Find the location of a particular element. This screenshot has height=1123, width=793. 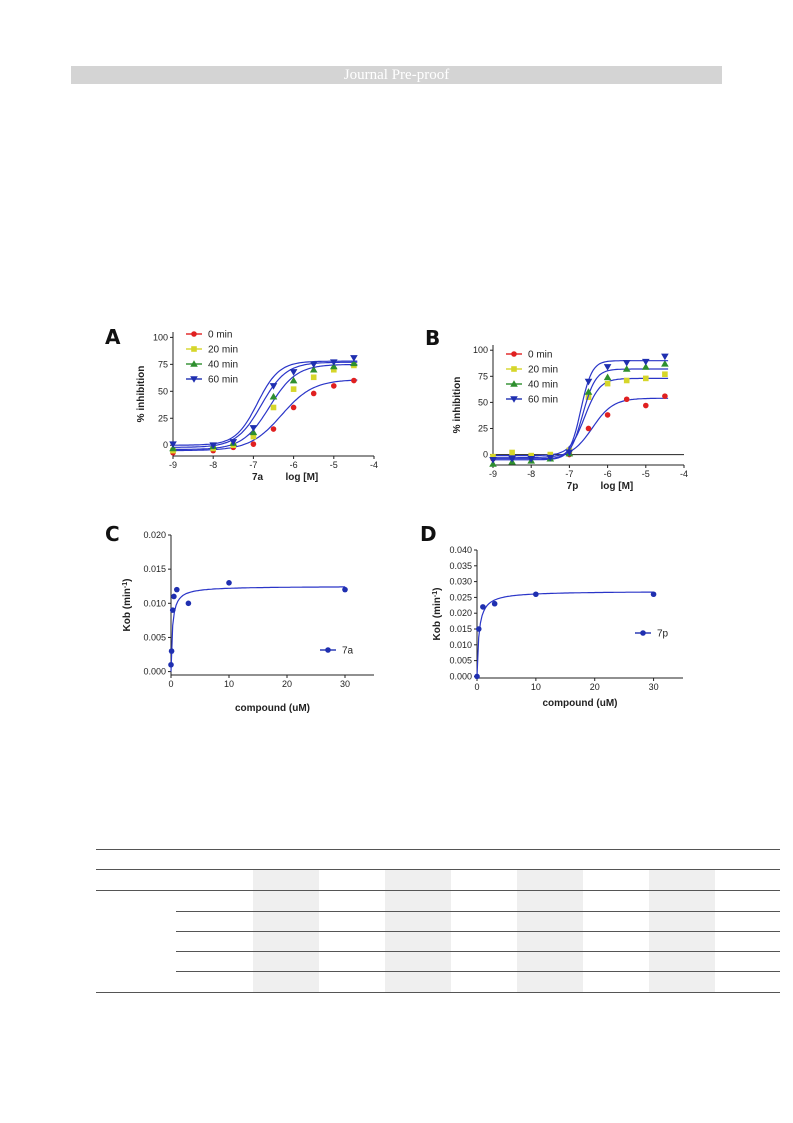

y-tick-label: 0.020 is located at coordinates (460, 613).